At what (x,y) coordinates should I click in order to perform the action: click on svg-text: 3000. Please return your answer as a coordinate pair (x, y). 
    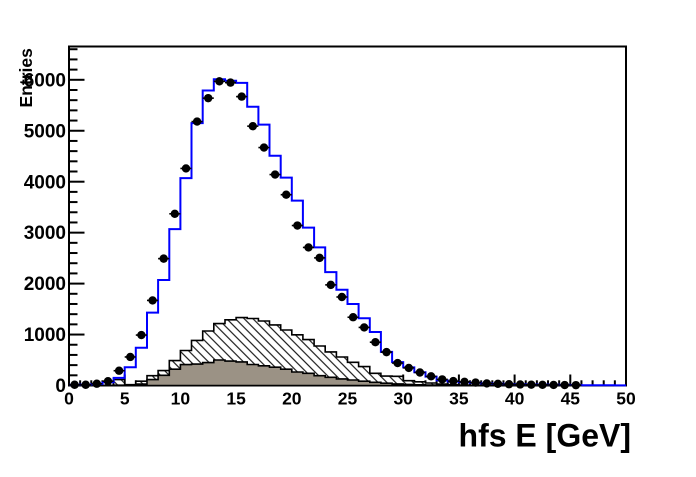
    Looking at the image, I should click on (45, 233).